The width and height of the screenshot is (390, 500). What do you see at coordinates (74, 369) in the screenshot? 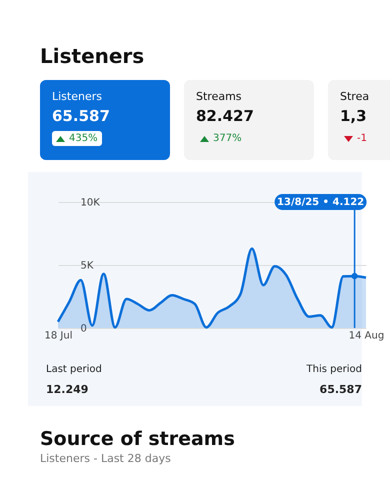
I see `text: Last period` at bounding box center [74, 369].